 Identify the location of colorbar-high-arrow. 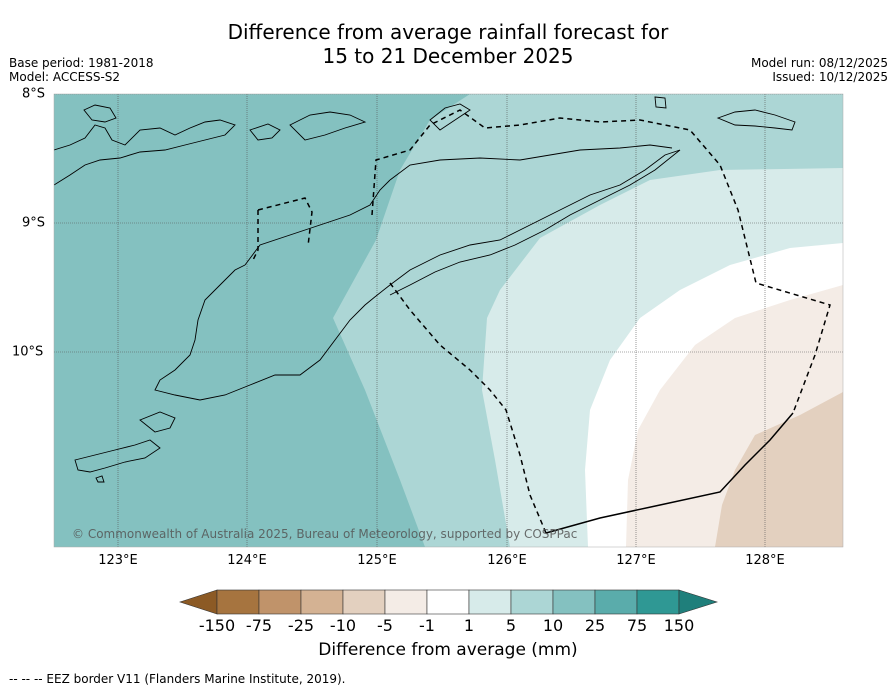
(698, 602).